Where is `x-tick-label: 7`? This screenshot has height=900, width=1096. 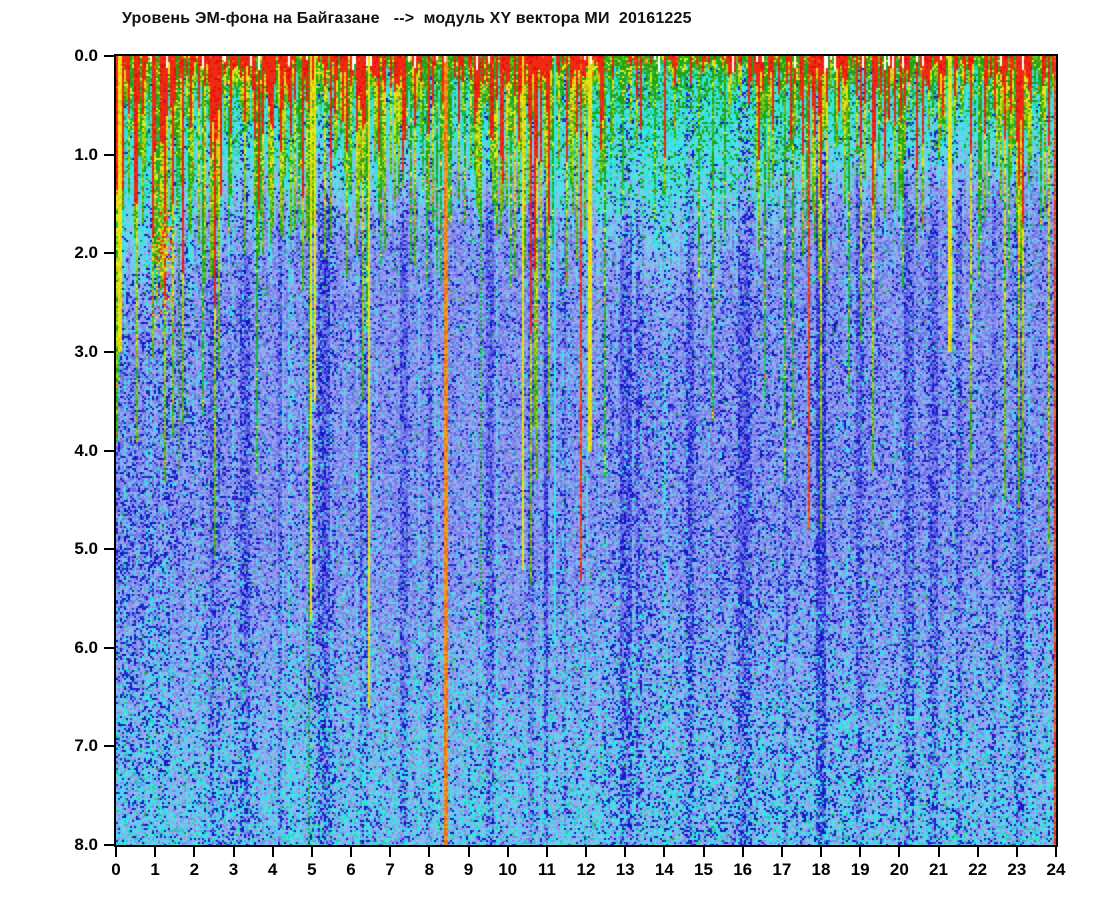
x-tick-label: 7 is located at coordinates (390, 869).